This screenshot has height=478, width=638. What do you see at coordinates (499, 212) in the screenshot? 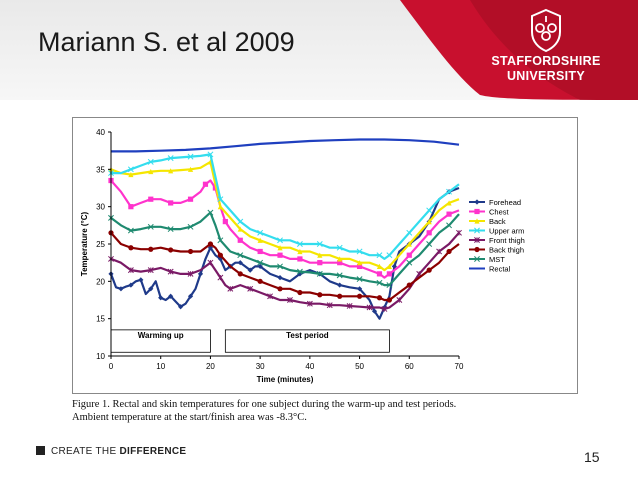
I see `legend-label: Chest` at bounding box center [499, 212].